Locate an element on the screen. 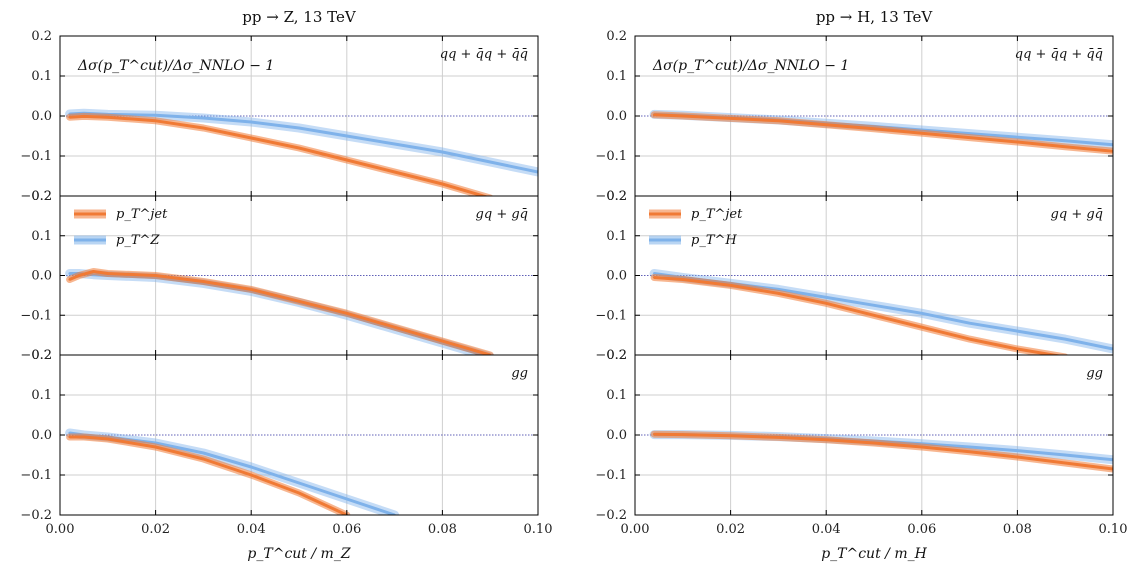  x-tick-label: 0.10 is located at coordinates (538, 529).